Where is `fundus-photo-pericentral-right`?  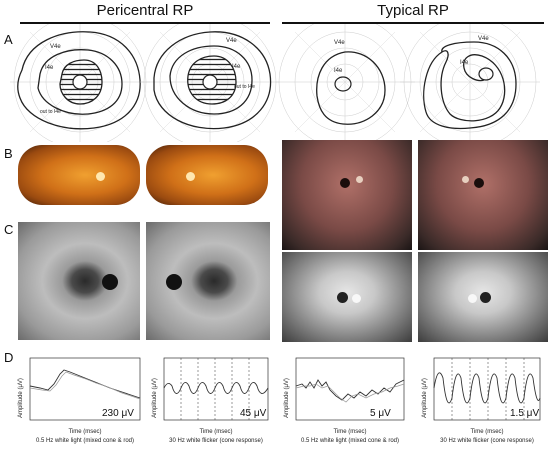 fundus-photo-pericentral-right is located at coordinates (207, 175).